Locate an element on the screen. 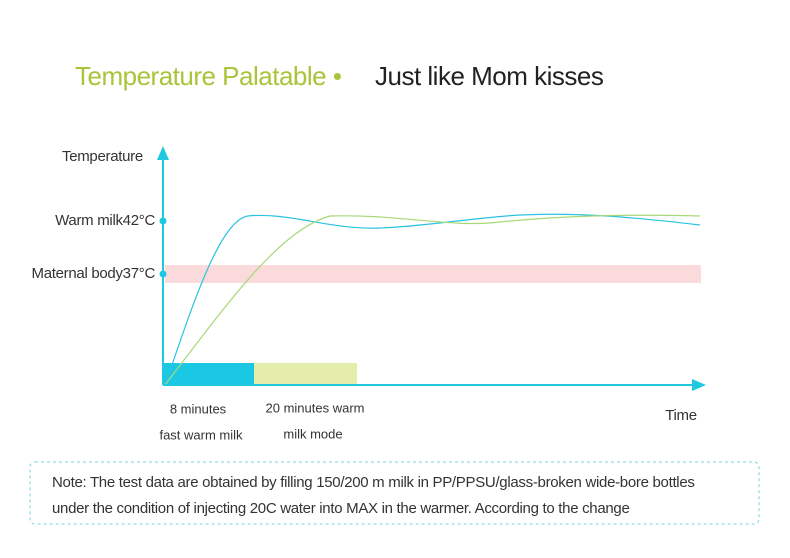 This screenshot has height=558, width=790. phase-label: 20 minutes warm is located at coordinates (315, 407).